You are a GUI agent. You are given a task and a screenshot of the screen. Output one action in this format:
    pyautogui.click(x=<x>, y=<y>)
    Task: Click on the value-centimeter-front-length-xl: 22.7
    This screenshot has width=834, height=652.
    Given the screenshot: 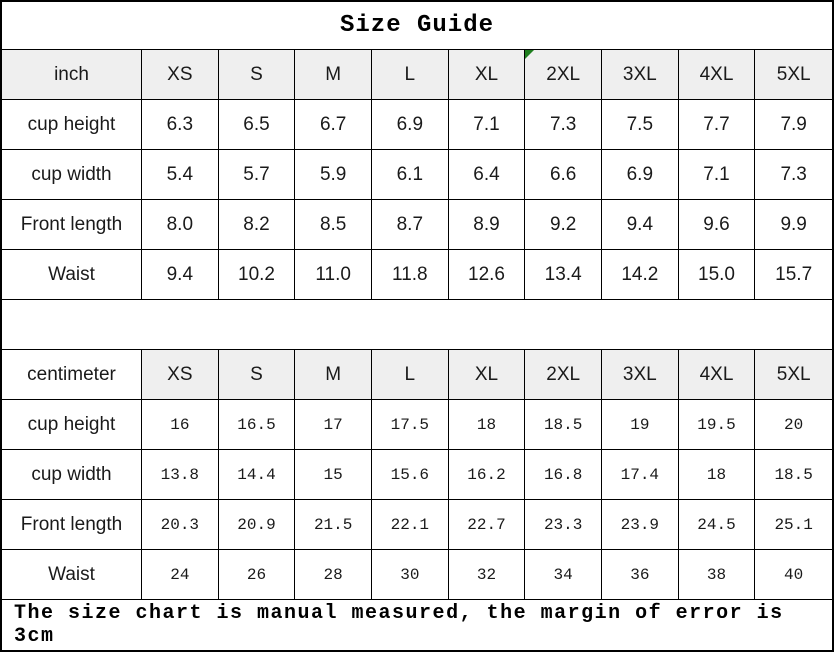 What is the action you would take?
    pyautogui.click(x=487, y=524)
    